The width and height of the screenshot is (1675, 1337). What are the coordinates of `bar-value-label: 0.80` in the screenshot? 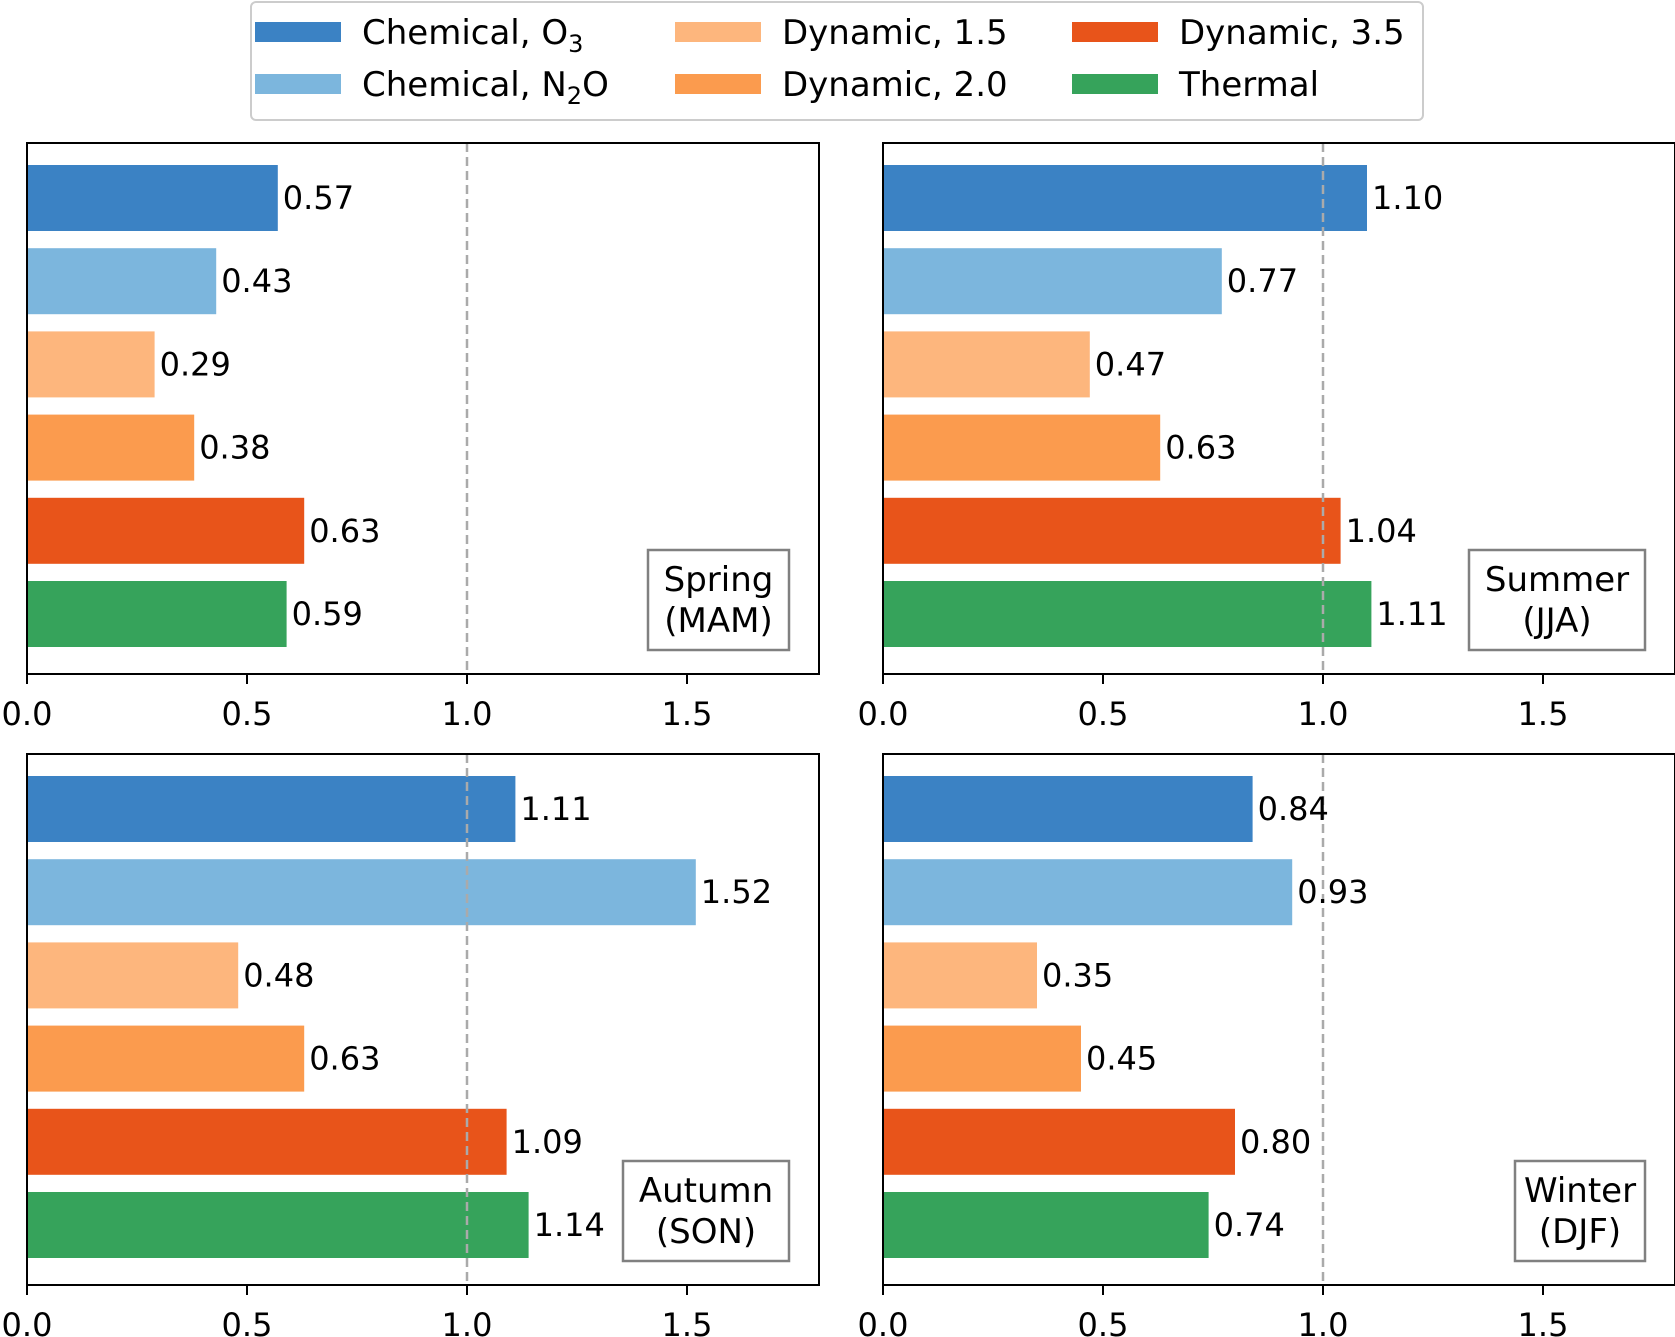 It's located at (1275, 1142).